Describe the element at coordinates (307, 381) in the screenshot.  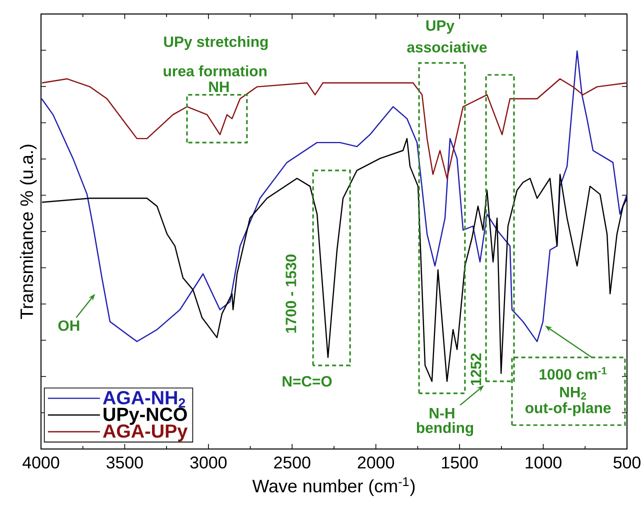
I see `annotation: N=C=O` at that location.